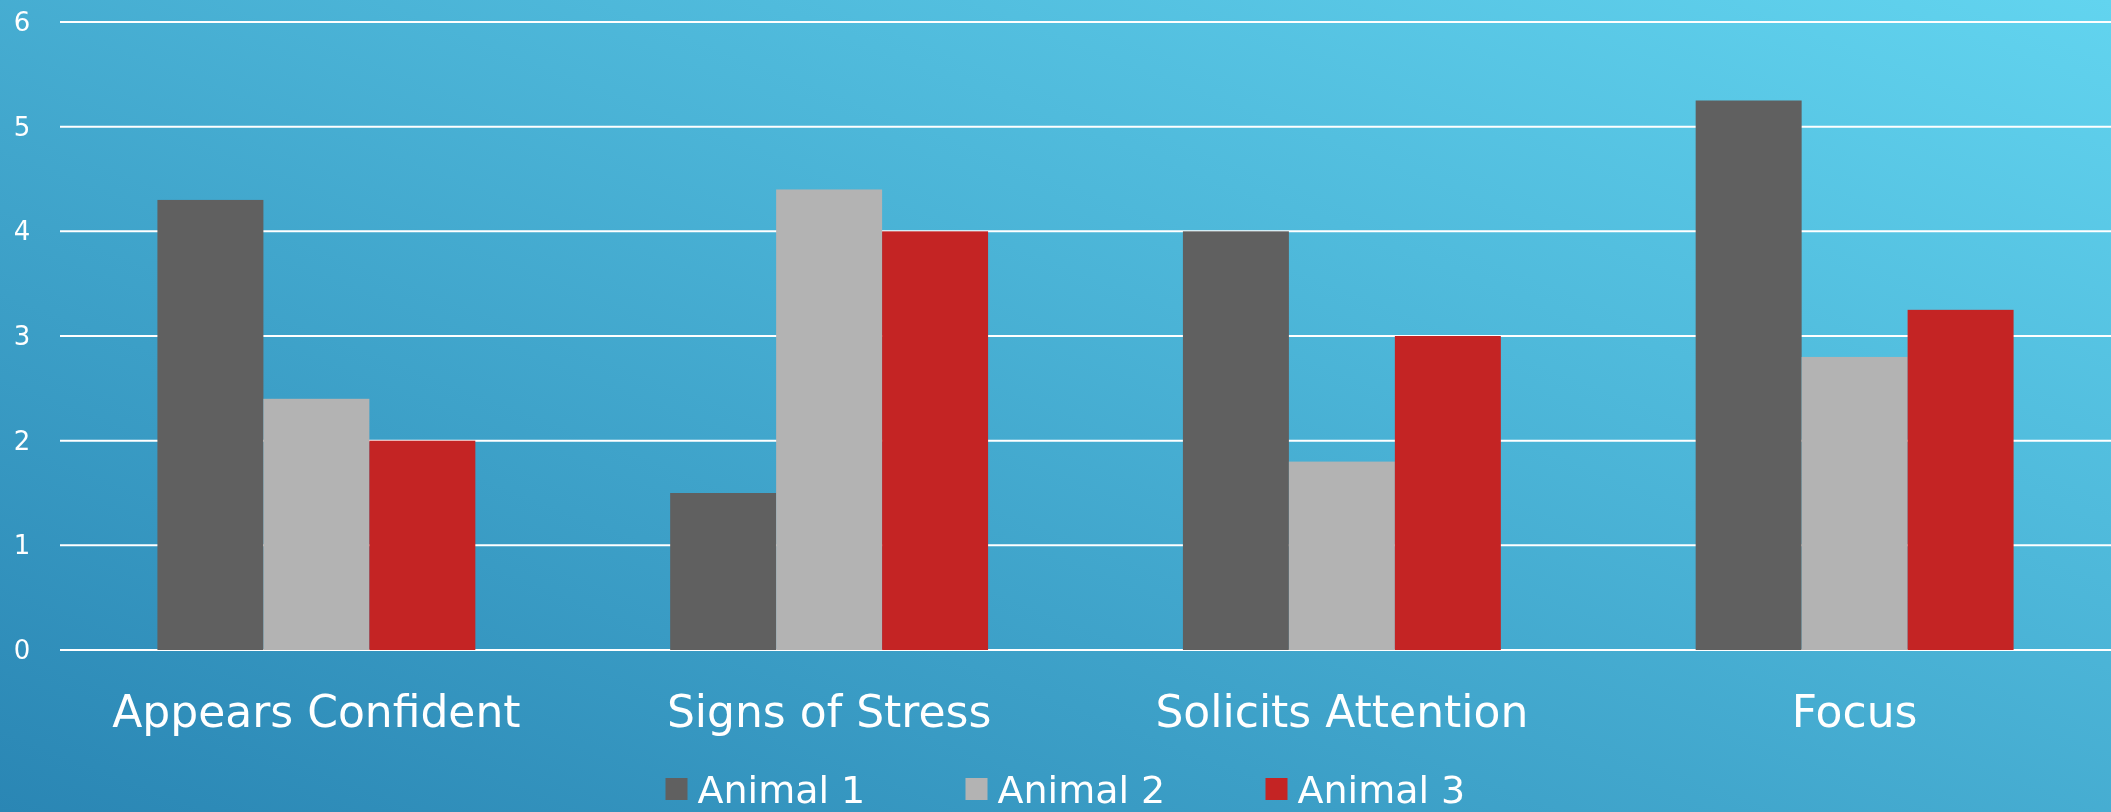 This screenshot has height=812, width=2111. Describe the element at coordinates (316, 712) in the screenshot. I see `x-tick-label: Appears Confident` at that location.